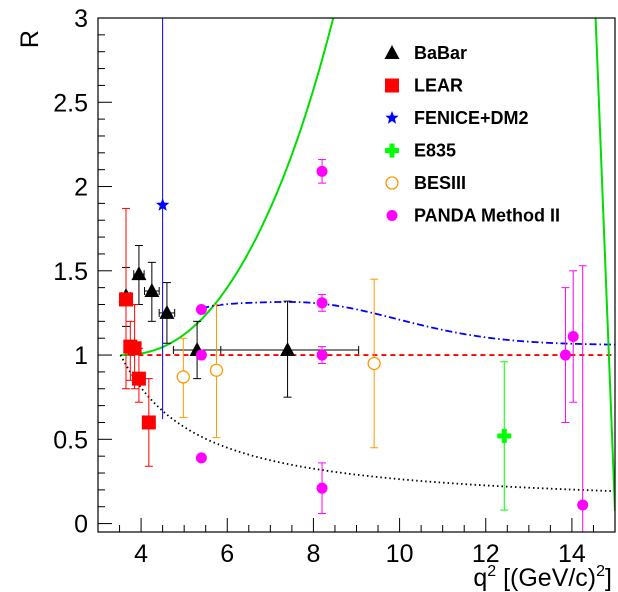 The image size is (618, 592). What do you see at coordinates (438, 86) in the screenshot?
I see `legend-label: LEAR` at bounding box center [438, 86].